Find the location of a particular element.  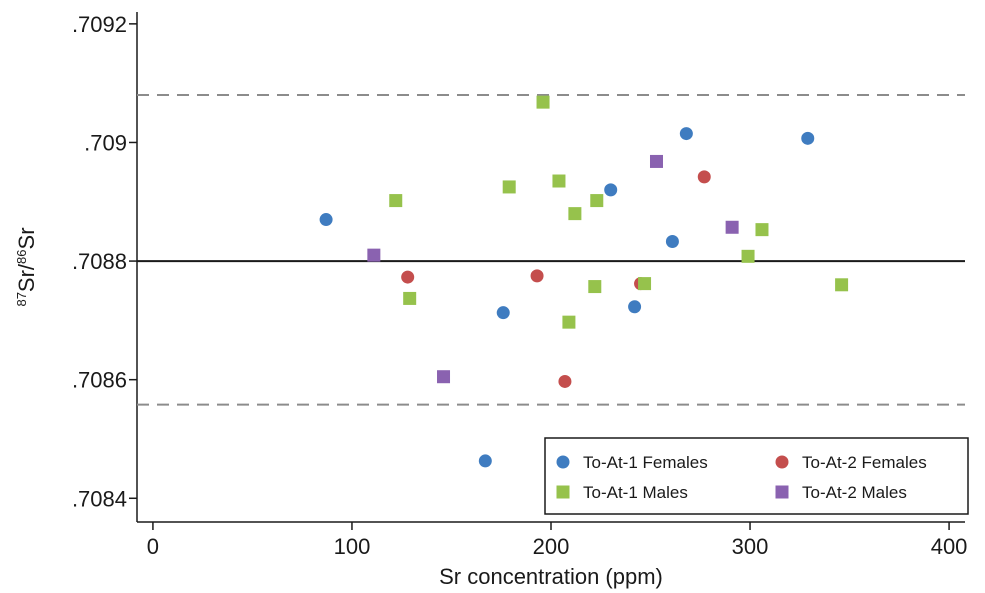

x-axis-ticks: 0 100 200 300 400 is located at coordinates (557, 540).